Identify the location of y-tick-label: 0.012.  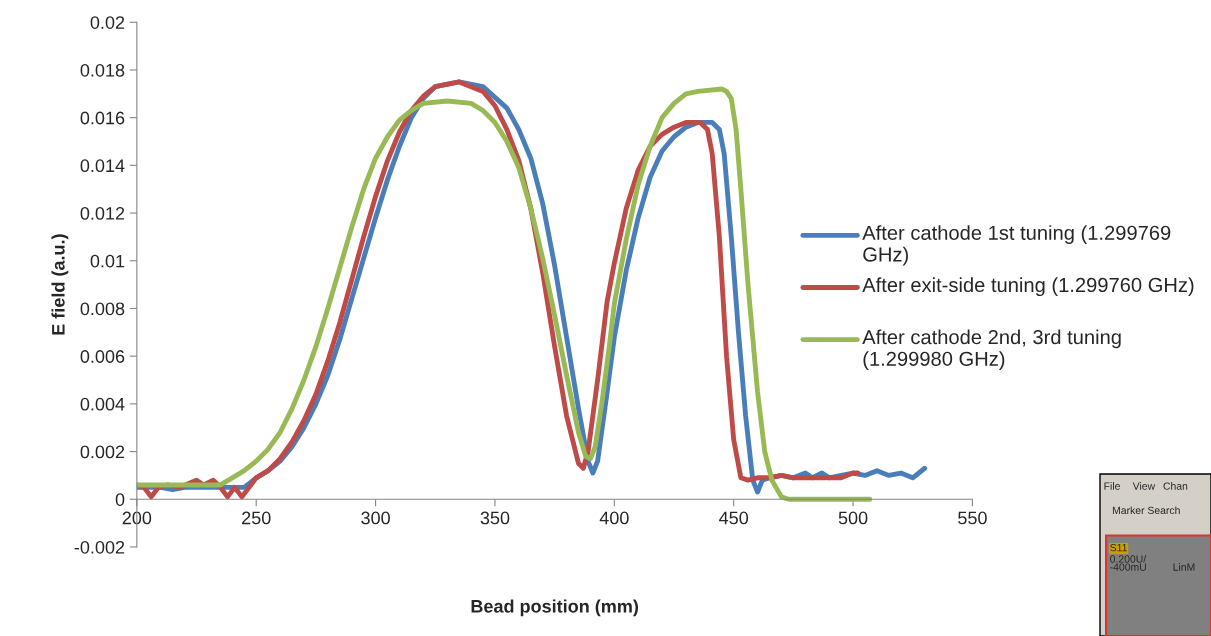
(102, 213).